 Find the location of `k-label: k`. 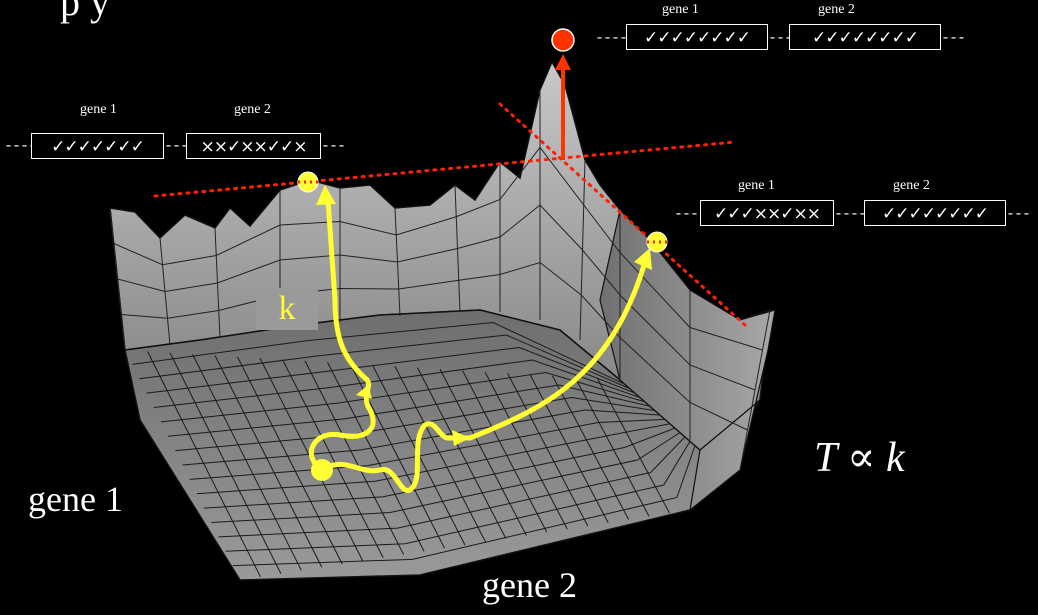

k-label: k is located at coordinates (287, 309).